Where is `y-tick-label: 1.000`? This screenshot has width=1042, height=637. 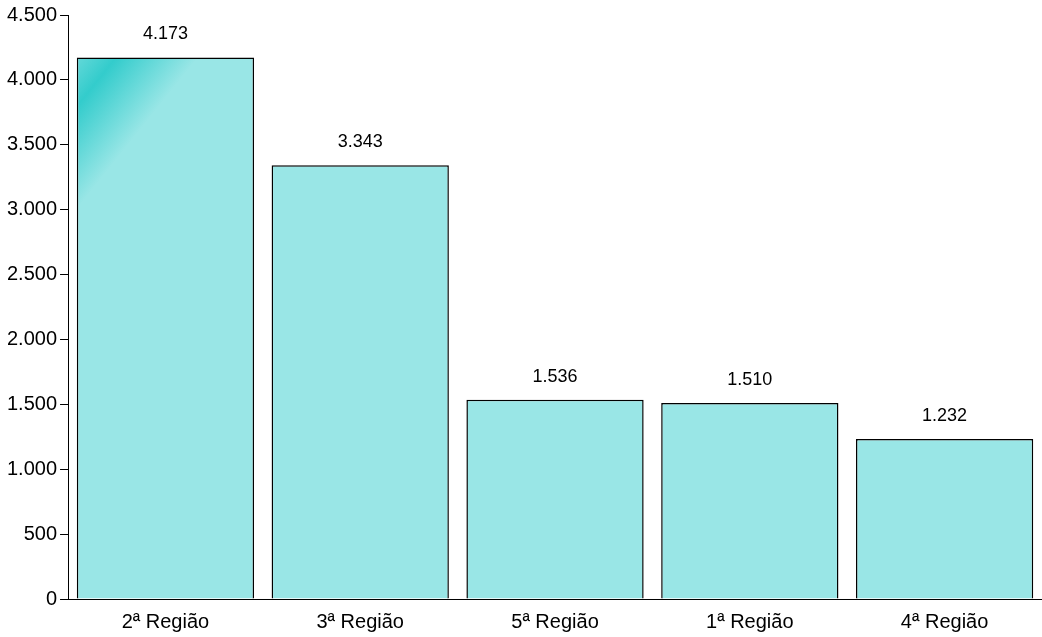
y-tick-label: 1.000 is located at coordinates (32, 467).